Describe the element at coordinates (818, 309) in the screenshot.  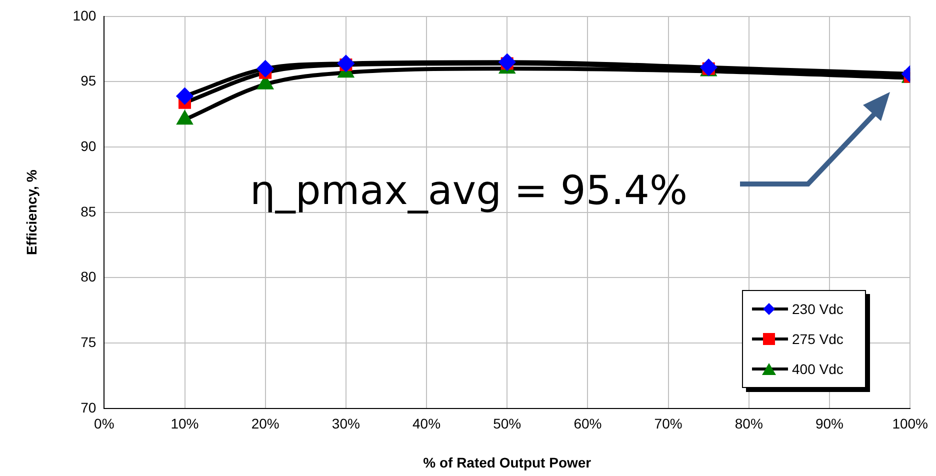
I see `legend-label: 230 Vdc` at that location.